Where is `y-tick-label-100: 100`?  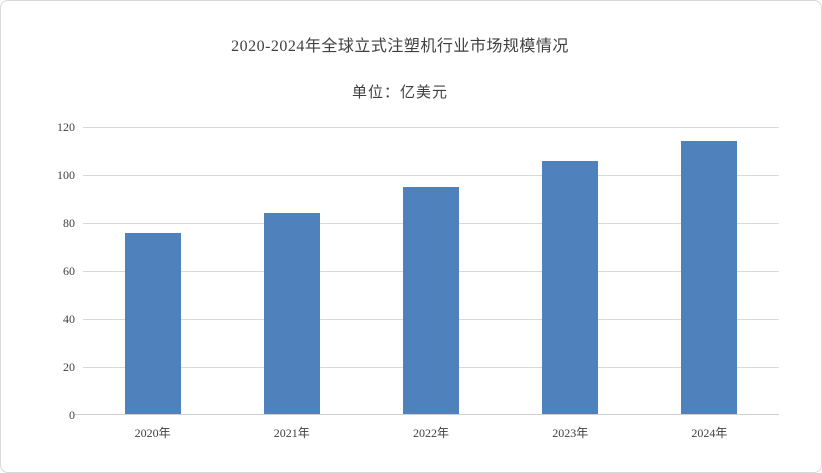
y-tick-label-100: 100 is located at coordinates (66, 175).